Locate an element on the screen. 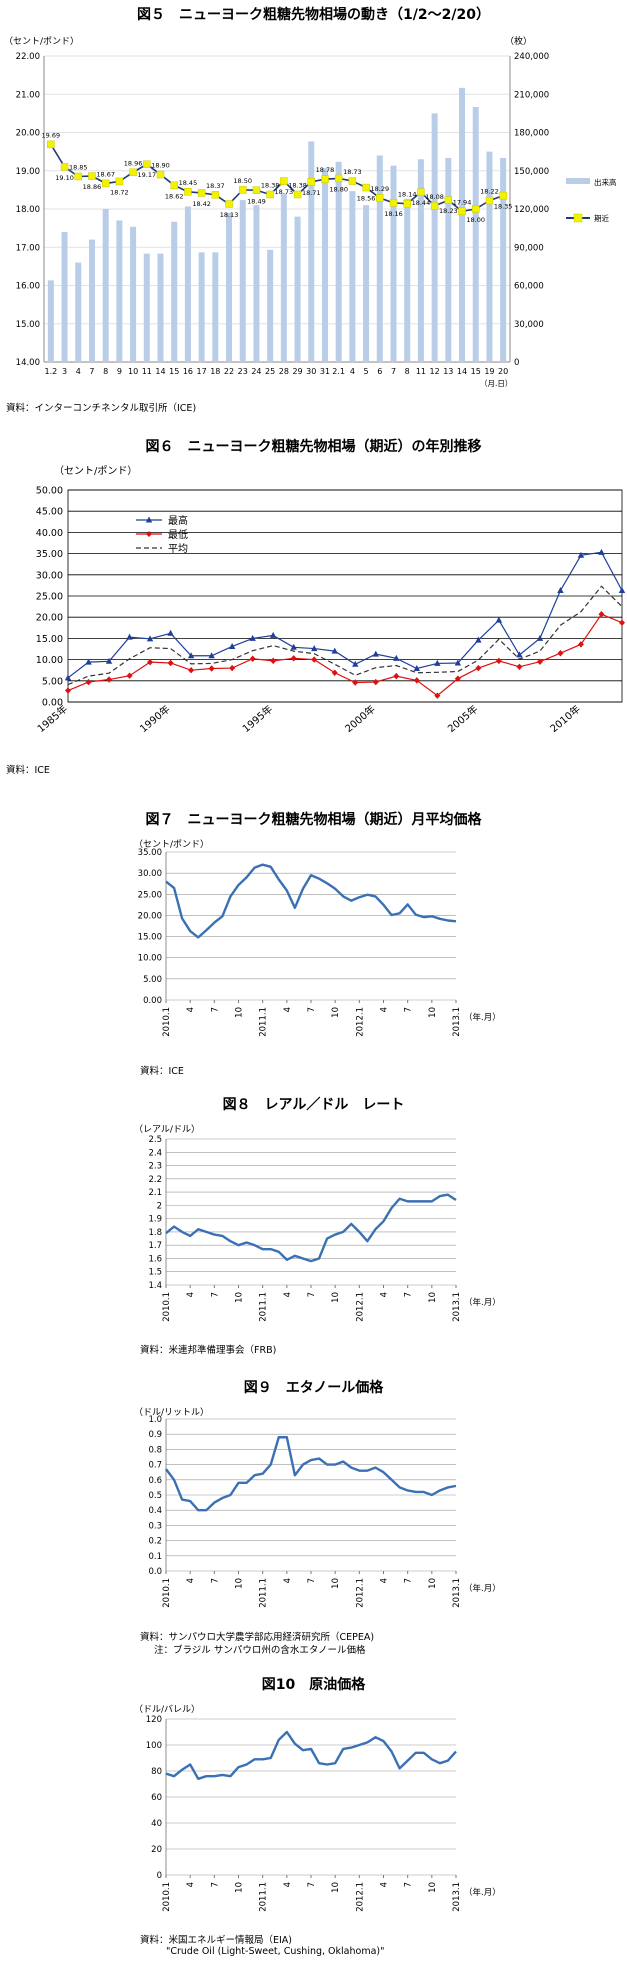  y-tick-label: 0.9 is located at coordinates (155, 1435).